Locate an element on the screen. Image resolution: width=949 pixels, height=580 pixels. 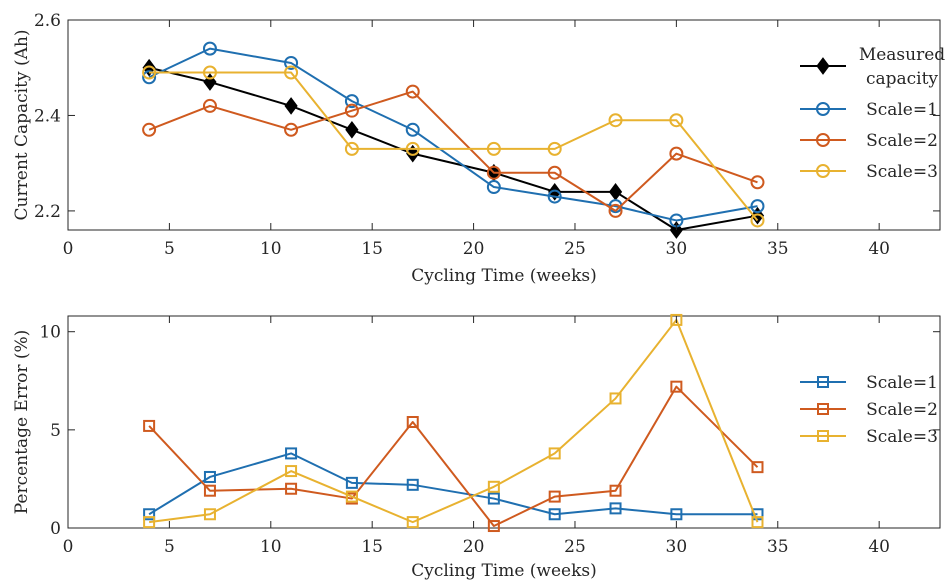
error-legend-scale-1-label: Scale=1 is located at coordinates (902, 383).